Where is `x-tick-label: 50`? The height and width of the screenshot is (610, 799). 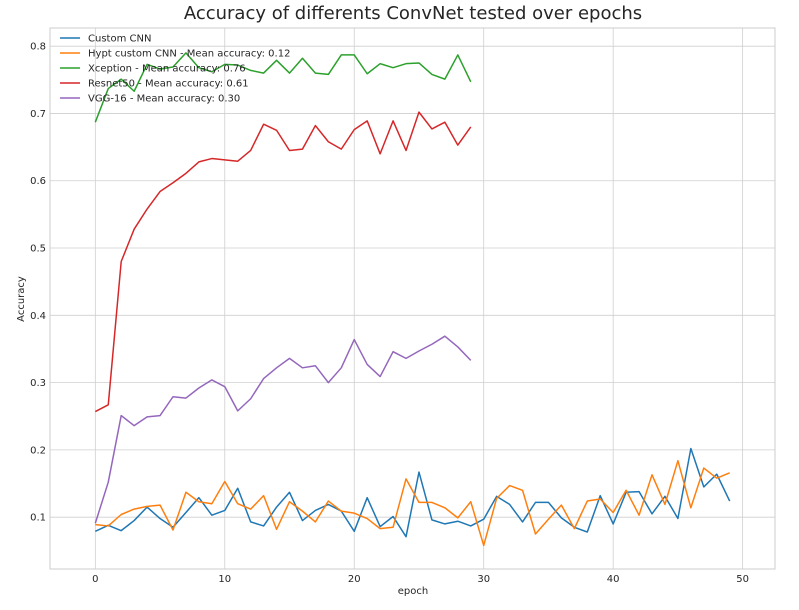 x-tick-label: 50 is located at coordinates (742, 579).